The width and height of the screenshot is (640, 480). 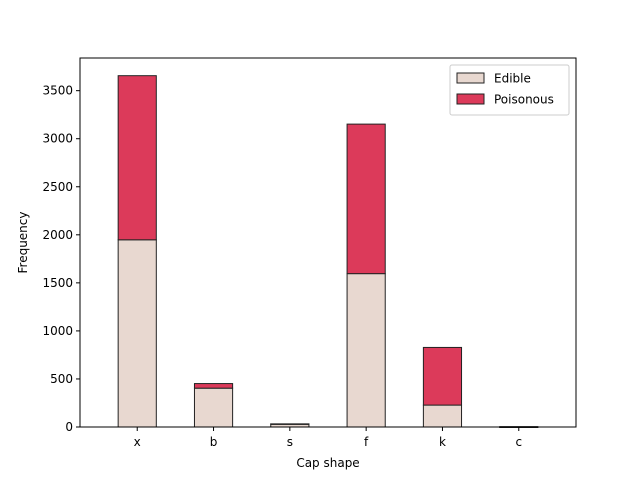 What do you see at coordinates (23, 243) in the screenshot?
I see `y-axis-label: Frequency` at bounding box center [23, 243].